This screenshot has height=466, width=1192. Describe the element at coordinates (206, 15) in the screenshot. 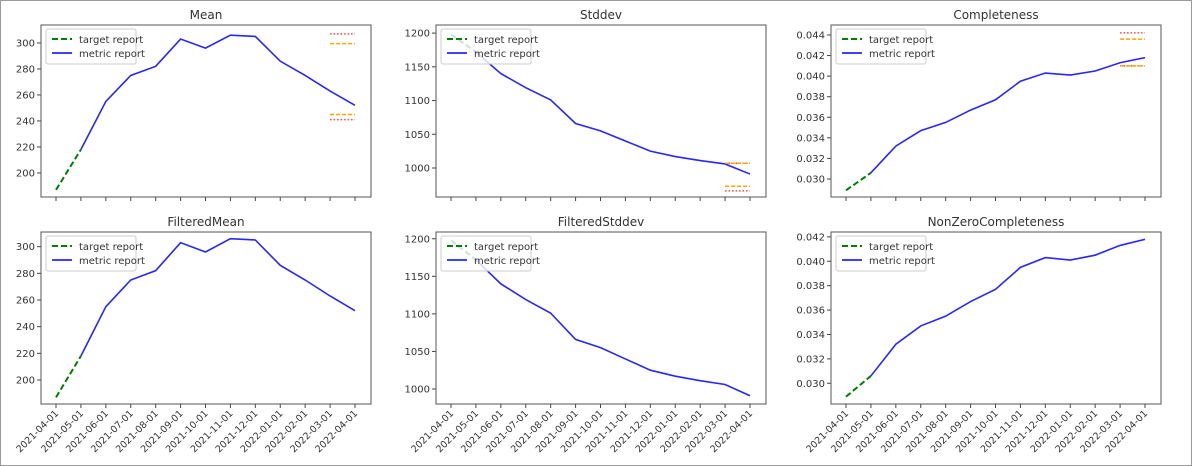

I see `chart-title: Mean` at that location.